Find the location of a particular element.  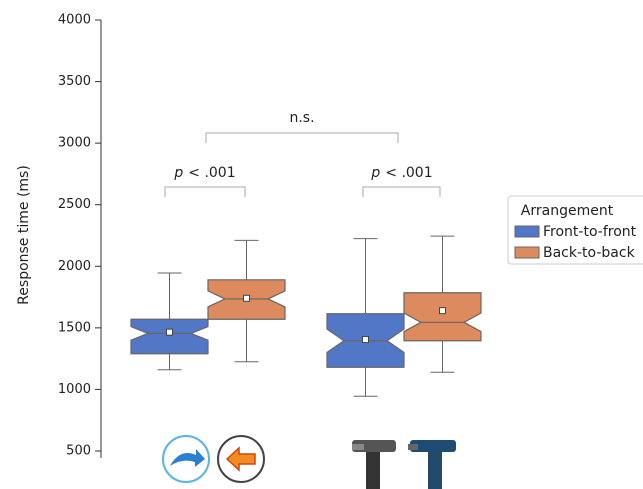

legend-label: Front-to-front is located at coordinates (590, 232).